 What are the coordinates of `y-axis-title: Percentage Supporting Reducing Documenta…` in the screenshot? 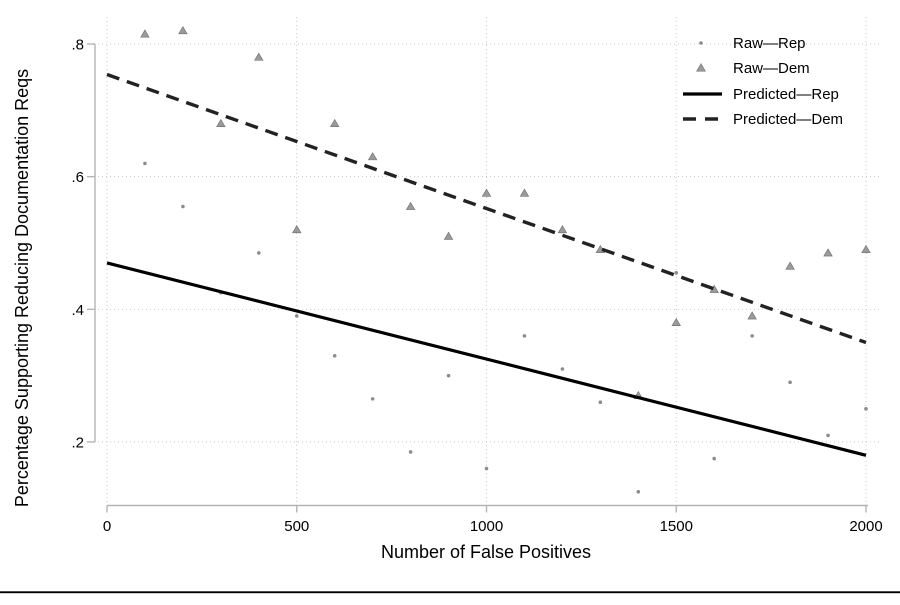 It's located at (22, 288).